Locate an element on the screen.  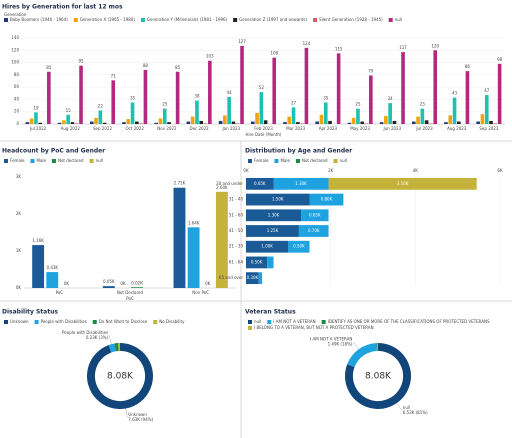
slice-label: null is located at coordinates (406, 407).